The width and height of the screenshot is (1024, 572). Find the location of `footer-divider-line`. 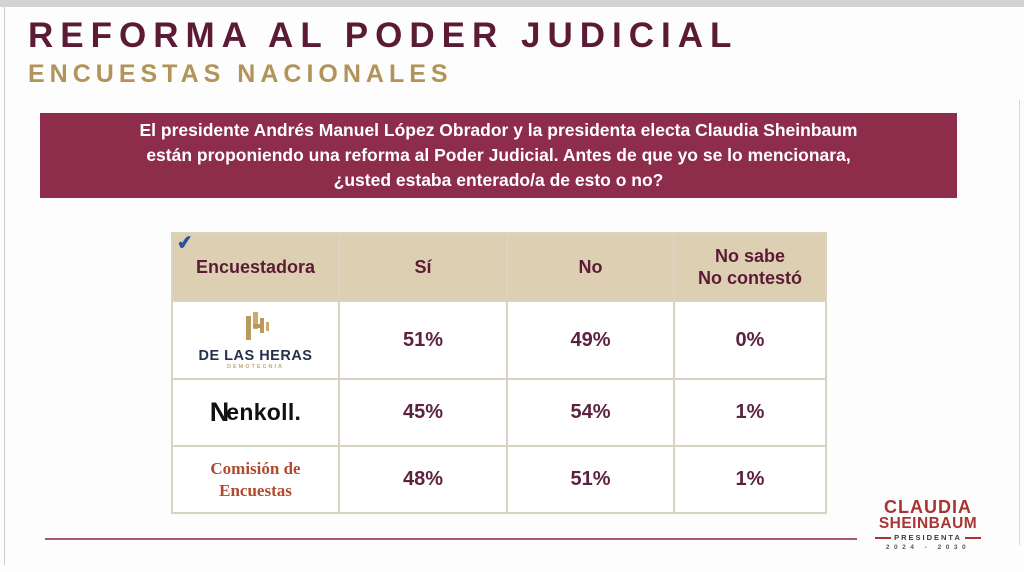

footer-divider-line is located at coordinates (451, 539).